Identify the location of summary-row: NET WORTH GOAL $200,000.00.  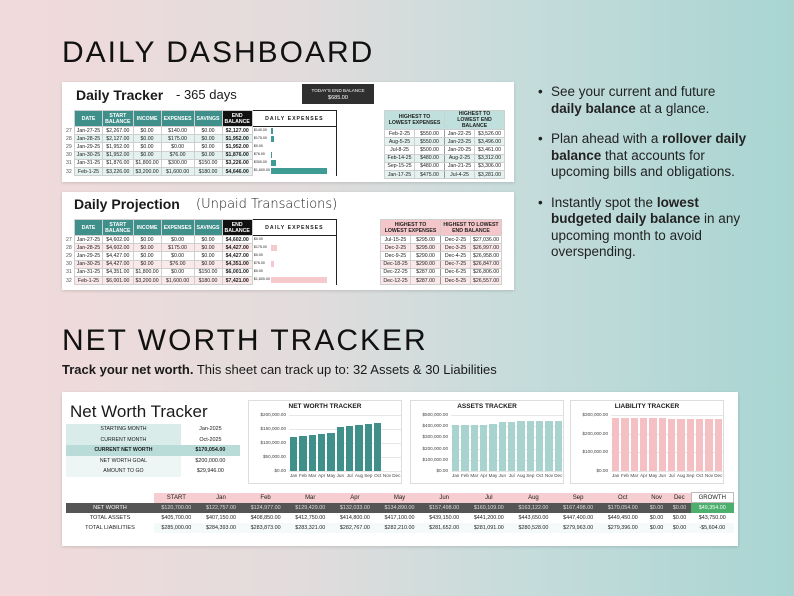
(153, 460).